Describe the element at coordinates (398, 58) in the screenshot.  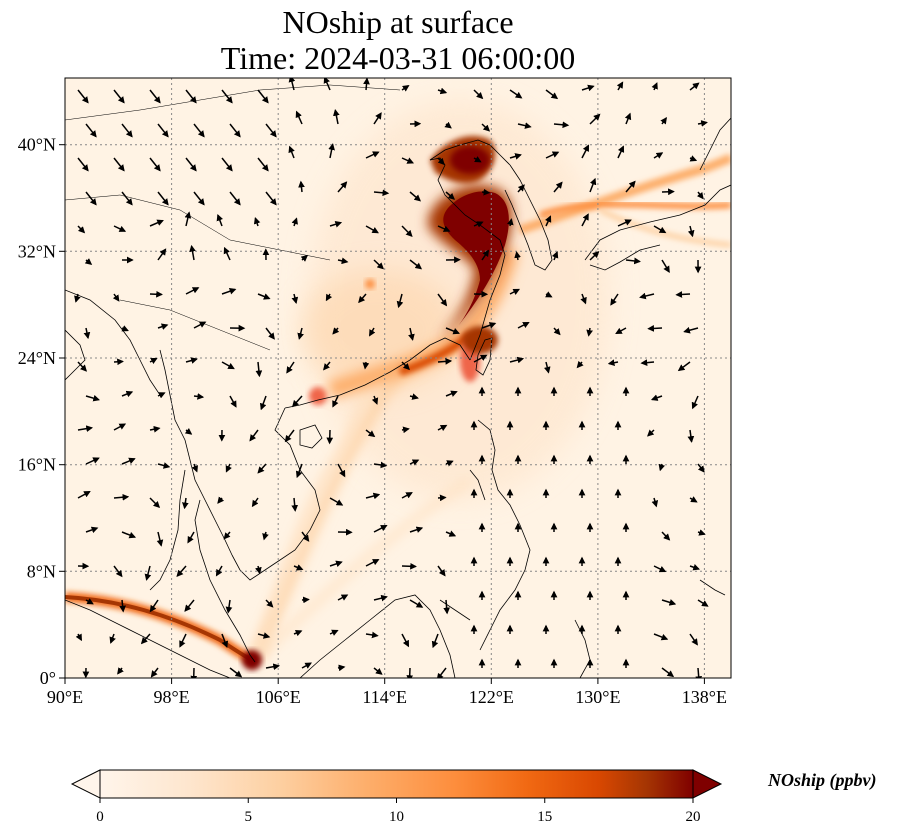
I see `map-subtitle: Time: 2024-03-31 06:00:00` at that location.